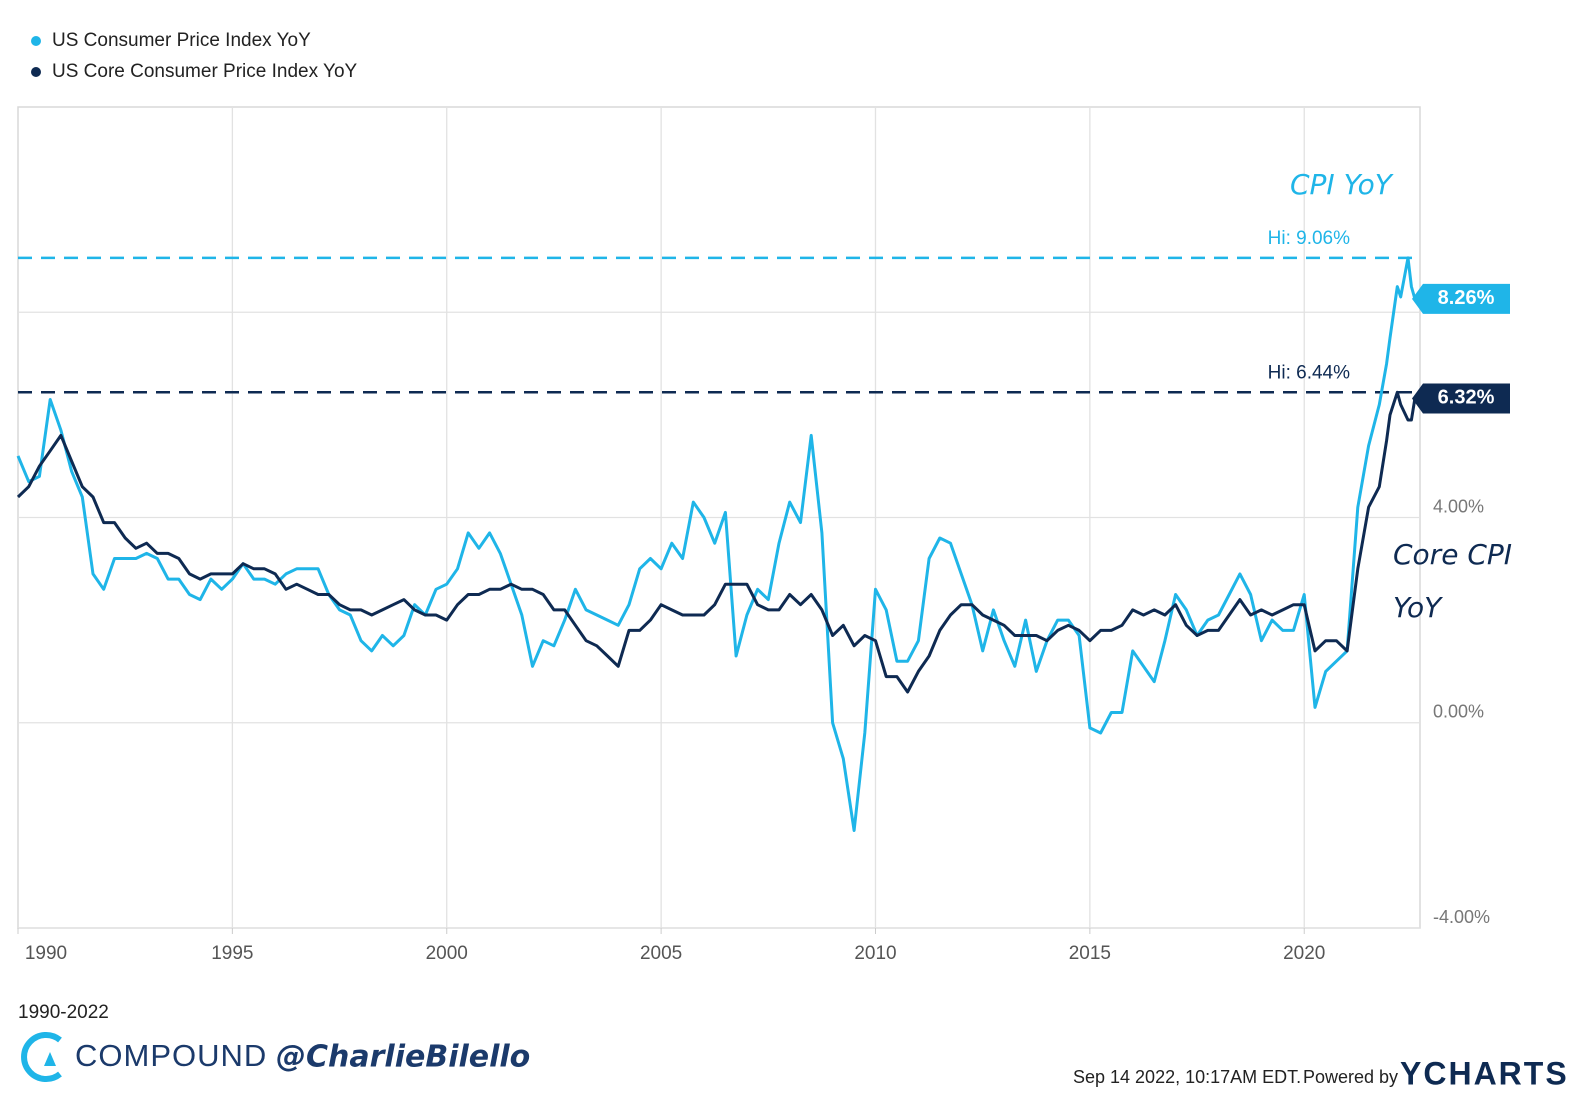 This screenshot has height=1098, width=1596. What do you see at coordinates (403, 1057) in the screenshot?
I see `handle: @CharlieBilello` at bounding box center [403, 1057].